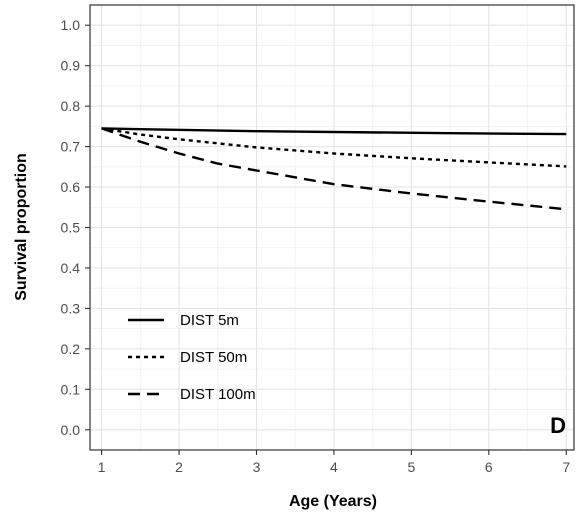 The height and width of the screenshot is (516, 582). I want to click on legend-label: DIST 5m, so click(209, 320).